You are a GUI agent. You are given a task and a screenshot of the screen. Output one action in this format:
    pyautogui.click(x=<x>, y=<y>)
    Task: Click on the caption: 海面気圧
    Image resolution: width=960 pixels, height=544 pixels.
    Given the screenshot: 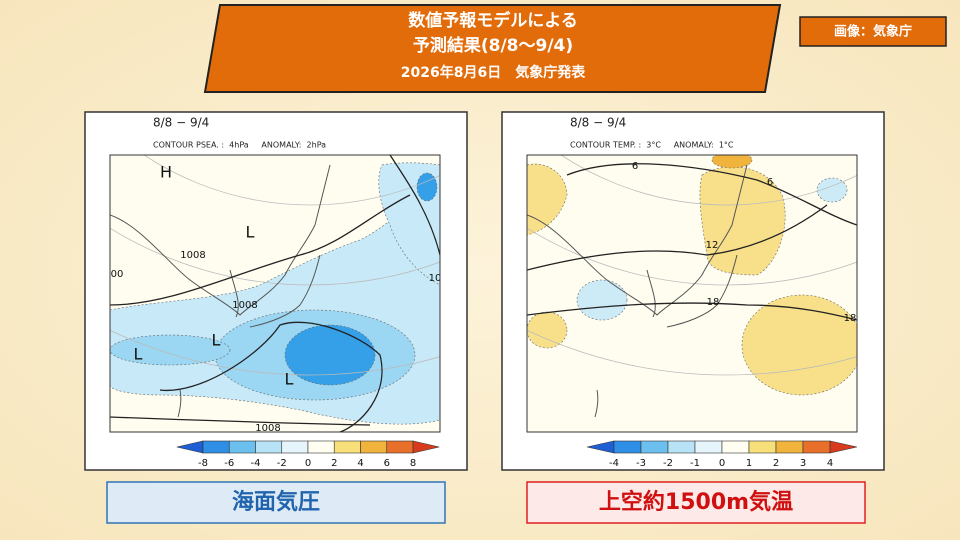 What is the action you would take?
    pyautogui.click(x=276, y=502)
    